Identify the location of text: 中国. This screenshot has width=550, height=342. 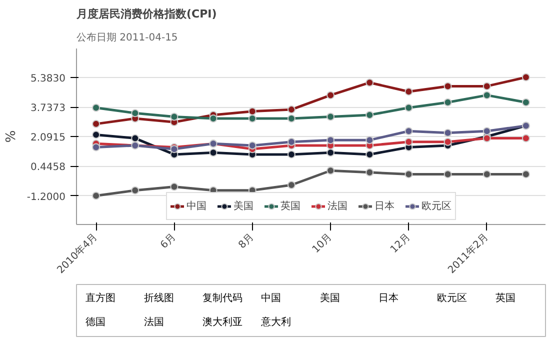
(271, 298).